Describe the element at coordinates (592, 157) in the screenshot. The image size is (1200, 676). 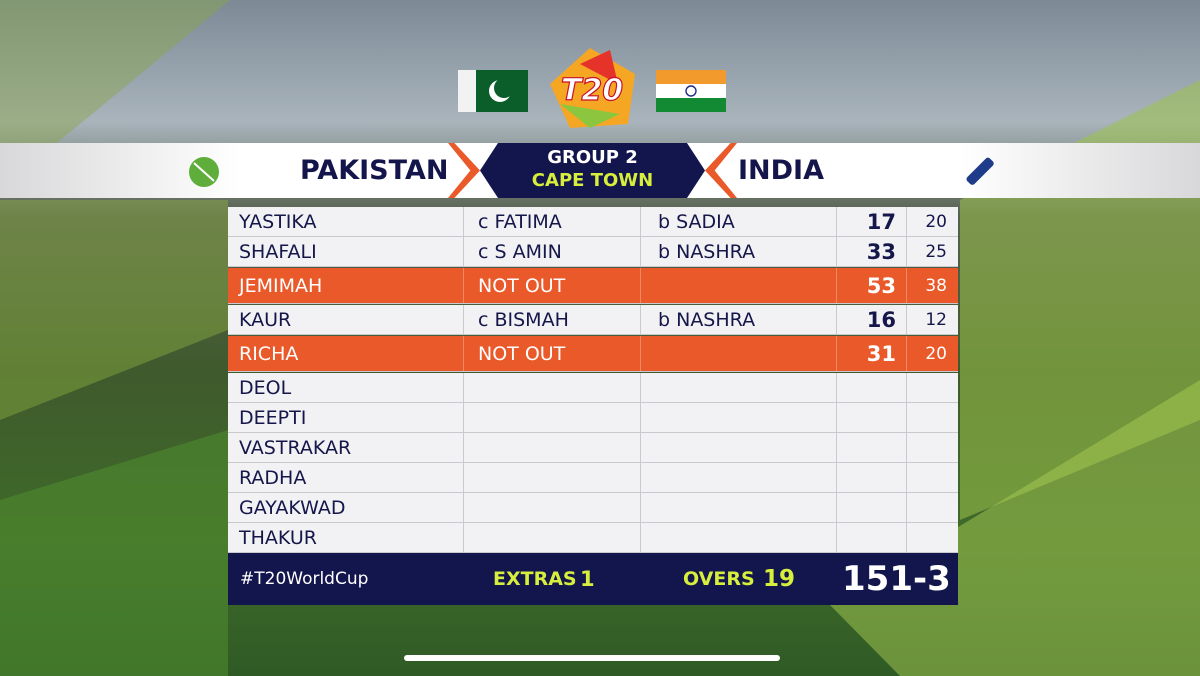
I see `group: GROUP 2` at that location.